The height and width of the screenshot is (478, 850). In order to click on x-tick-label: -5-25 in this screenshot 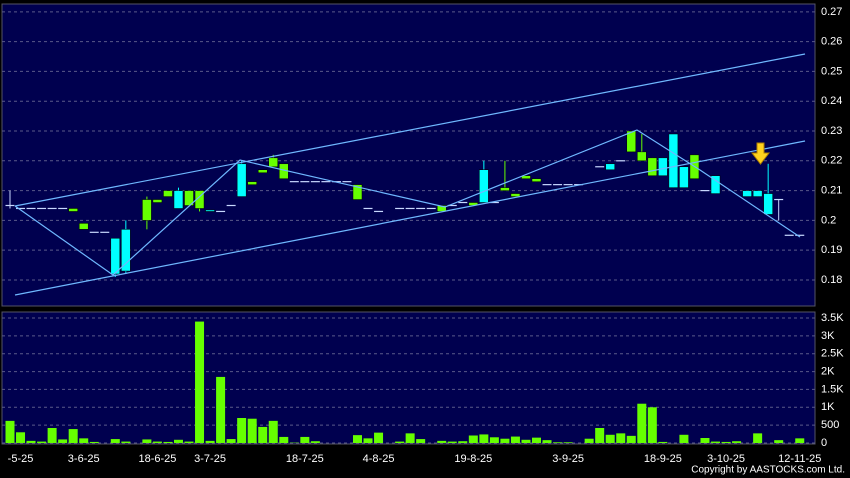, I will do `click(21, 459)`.